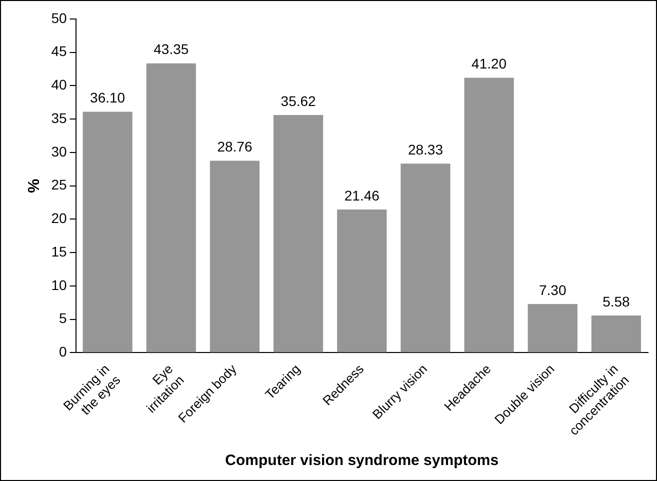 The image size is (657, 481). I want to click on data-label: 21.46, so click(362, 195).